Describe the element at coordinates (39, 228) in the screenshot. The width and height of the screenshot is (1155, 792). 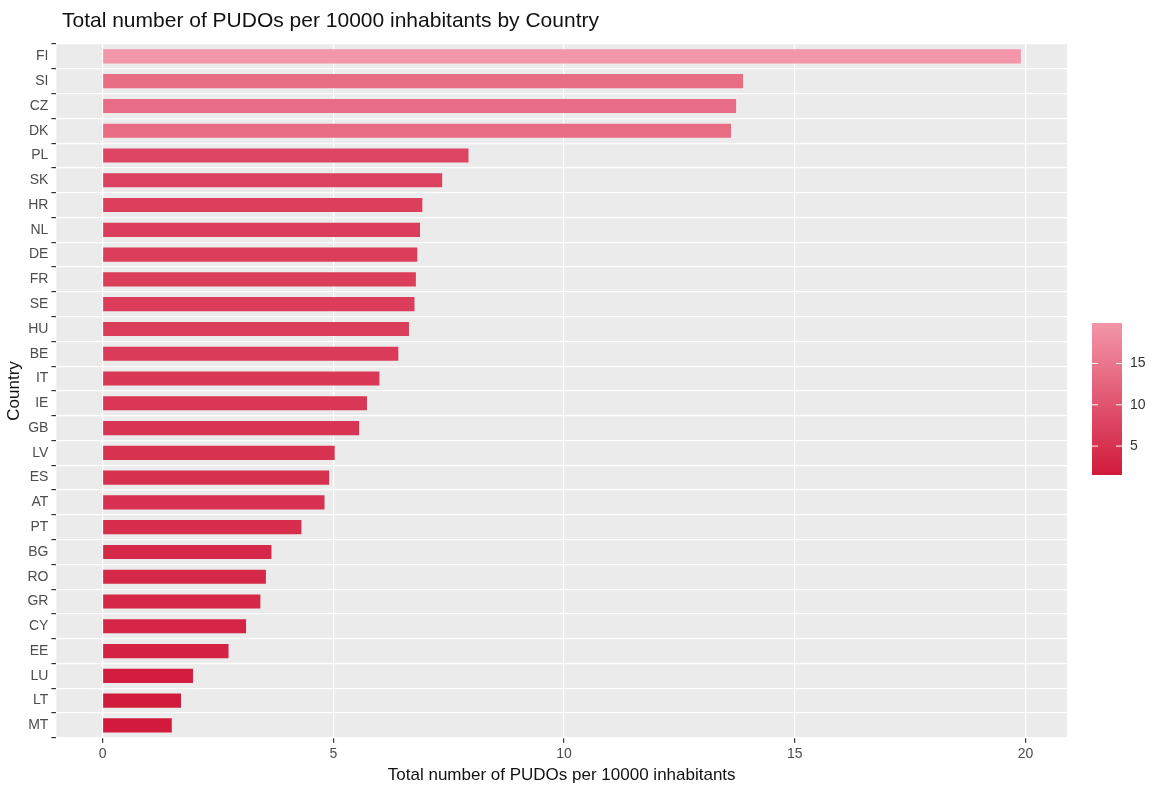
I see `y-tick-label: NL` at that location.